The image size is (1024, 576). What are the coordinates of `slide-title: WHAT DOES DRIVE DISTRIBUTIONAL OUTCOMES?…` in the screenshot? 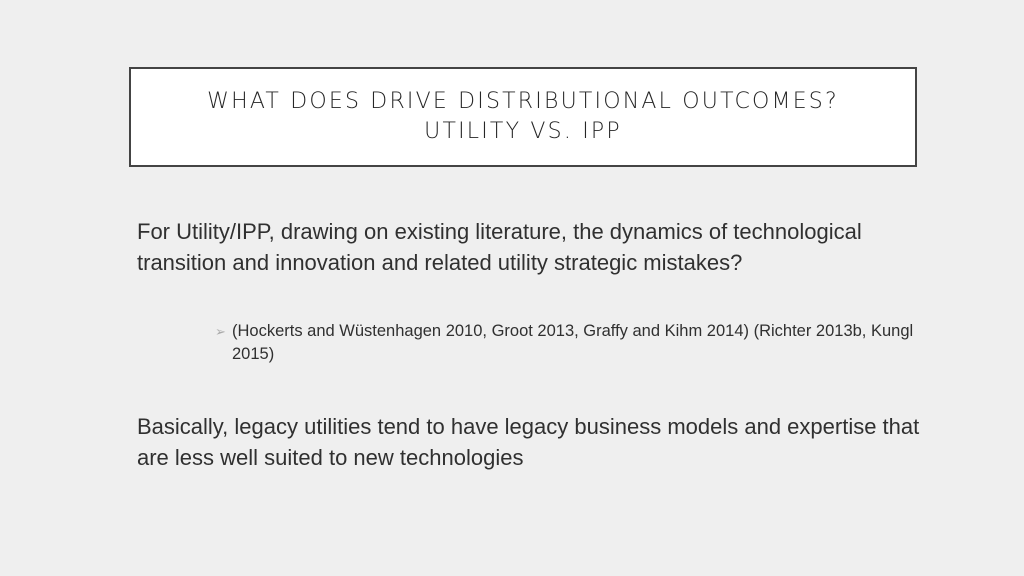 It's located at (523, 117).